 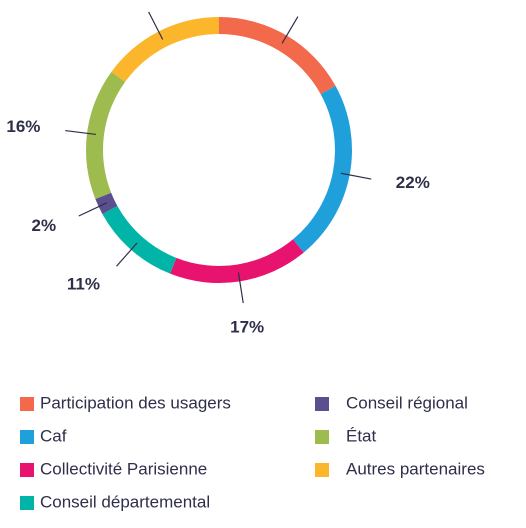 What do you see at coordinates (44, 225) in the screenshot?
I see `data-label: 2%` at bounding box center [44, 225].